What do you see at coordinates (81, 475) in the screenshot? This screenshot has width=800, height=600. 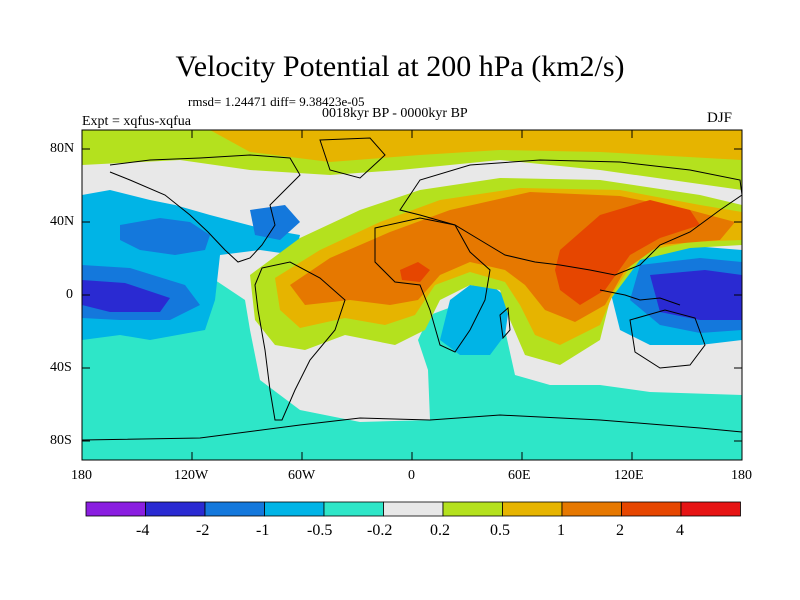 I see `xtick-label-180w: 180` at bounding box center [81, 475].